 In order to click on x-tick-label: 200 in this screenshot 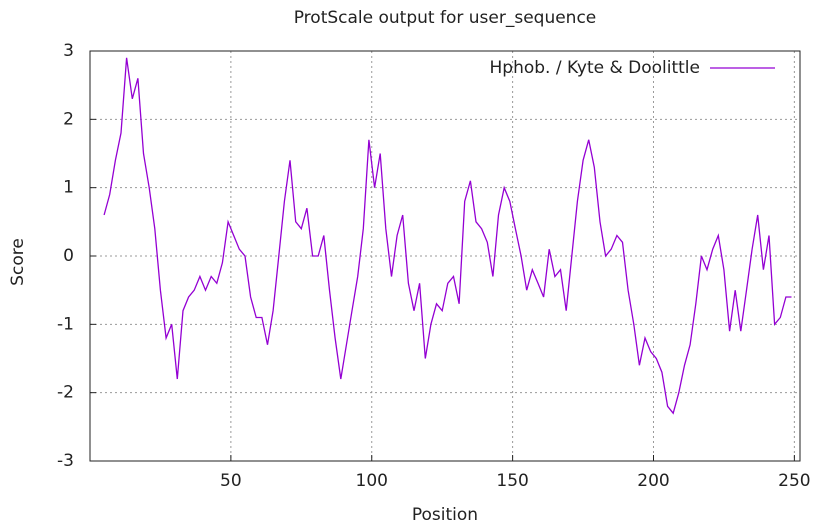, I will do `click(653, 481)`.